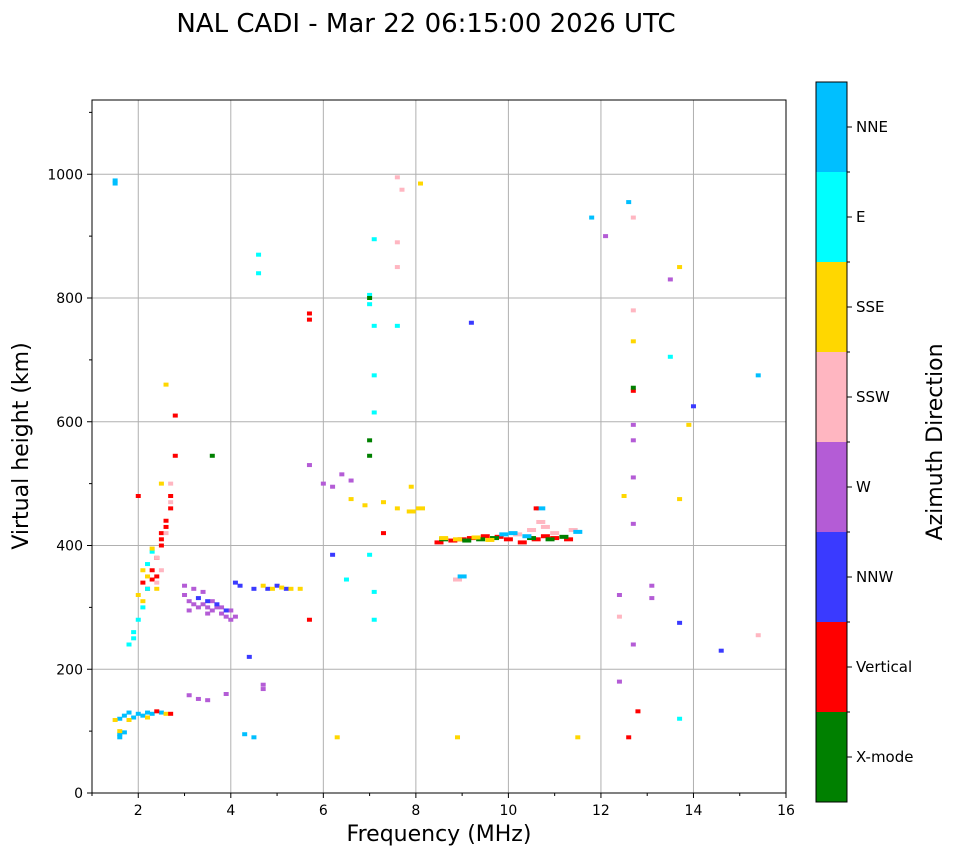 The width and height of the screenshot is (958, 857). I want to click on x-tick-label: 6, so click(323, 811).